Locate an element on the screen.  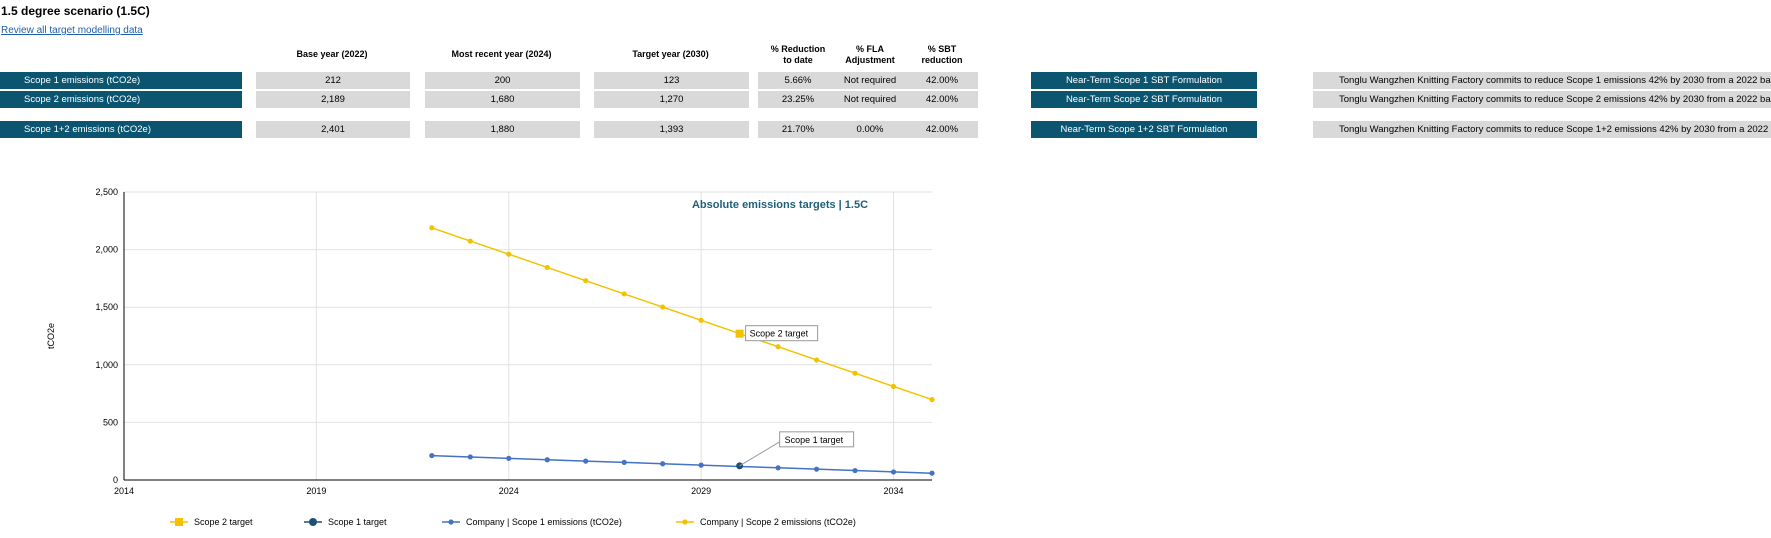
cell-scope12-reduction: 21.70% is located at coordinates (798, 129).